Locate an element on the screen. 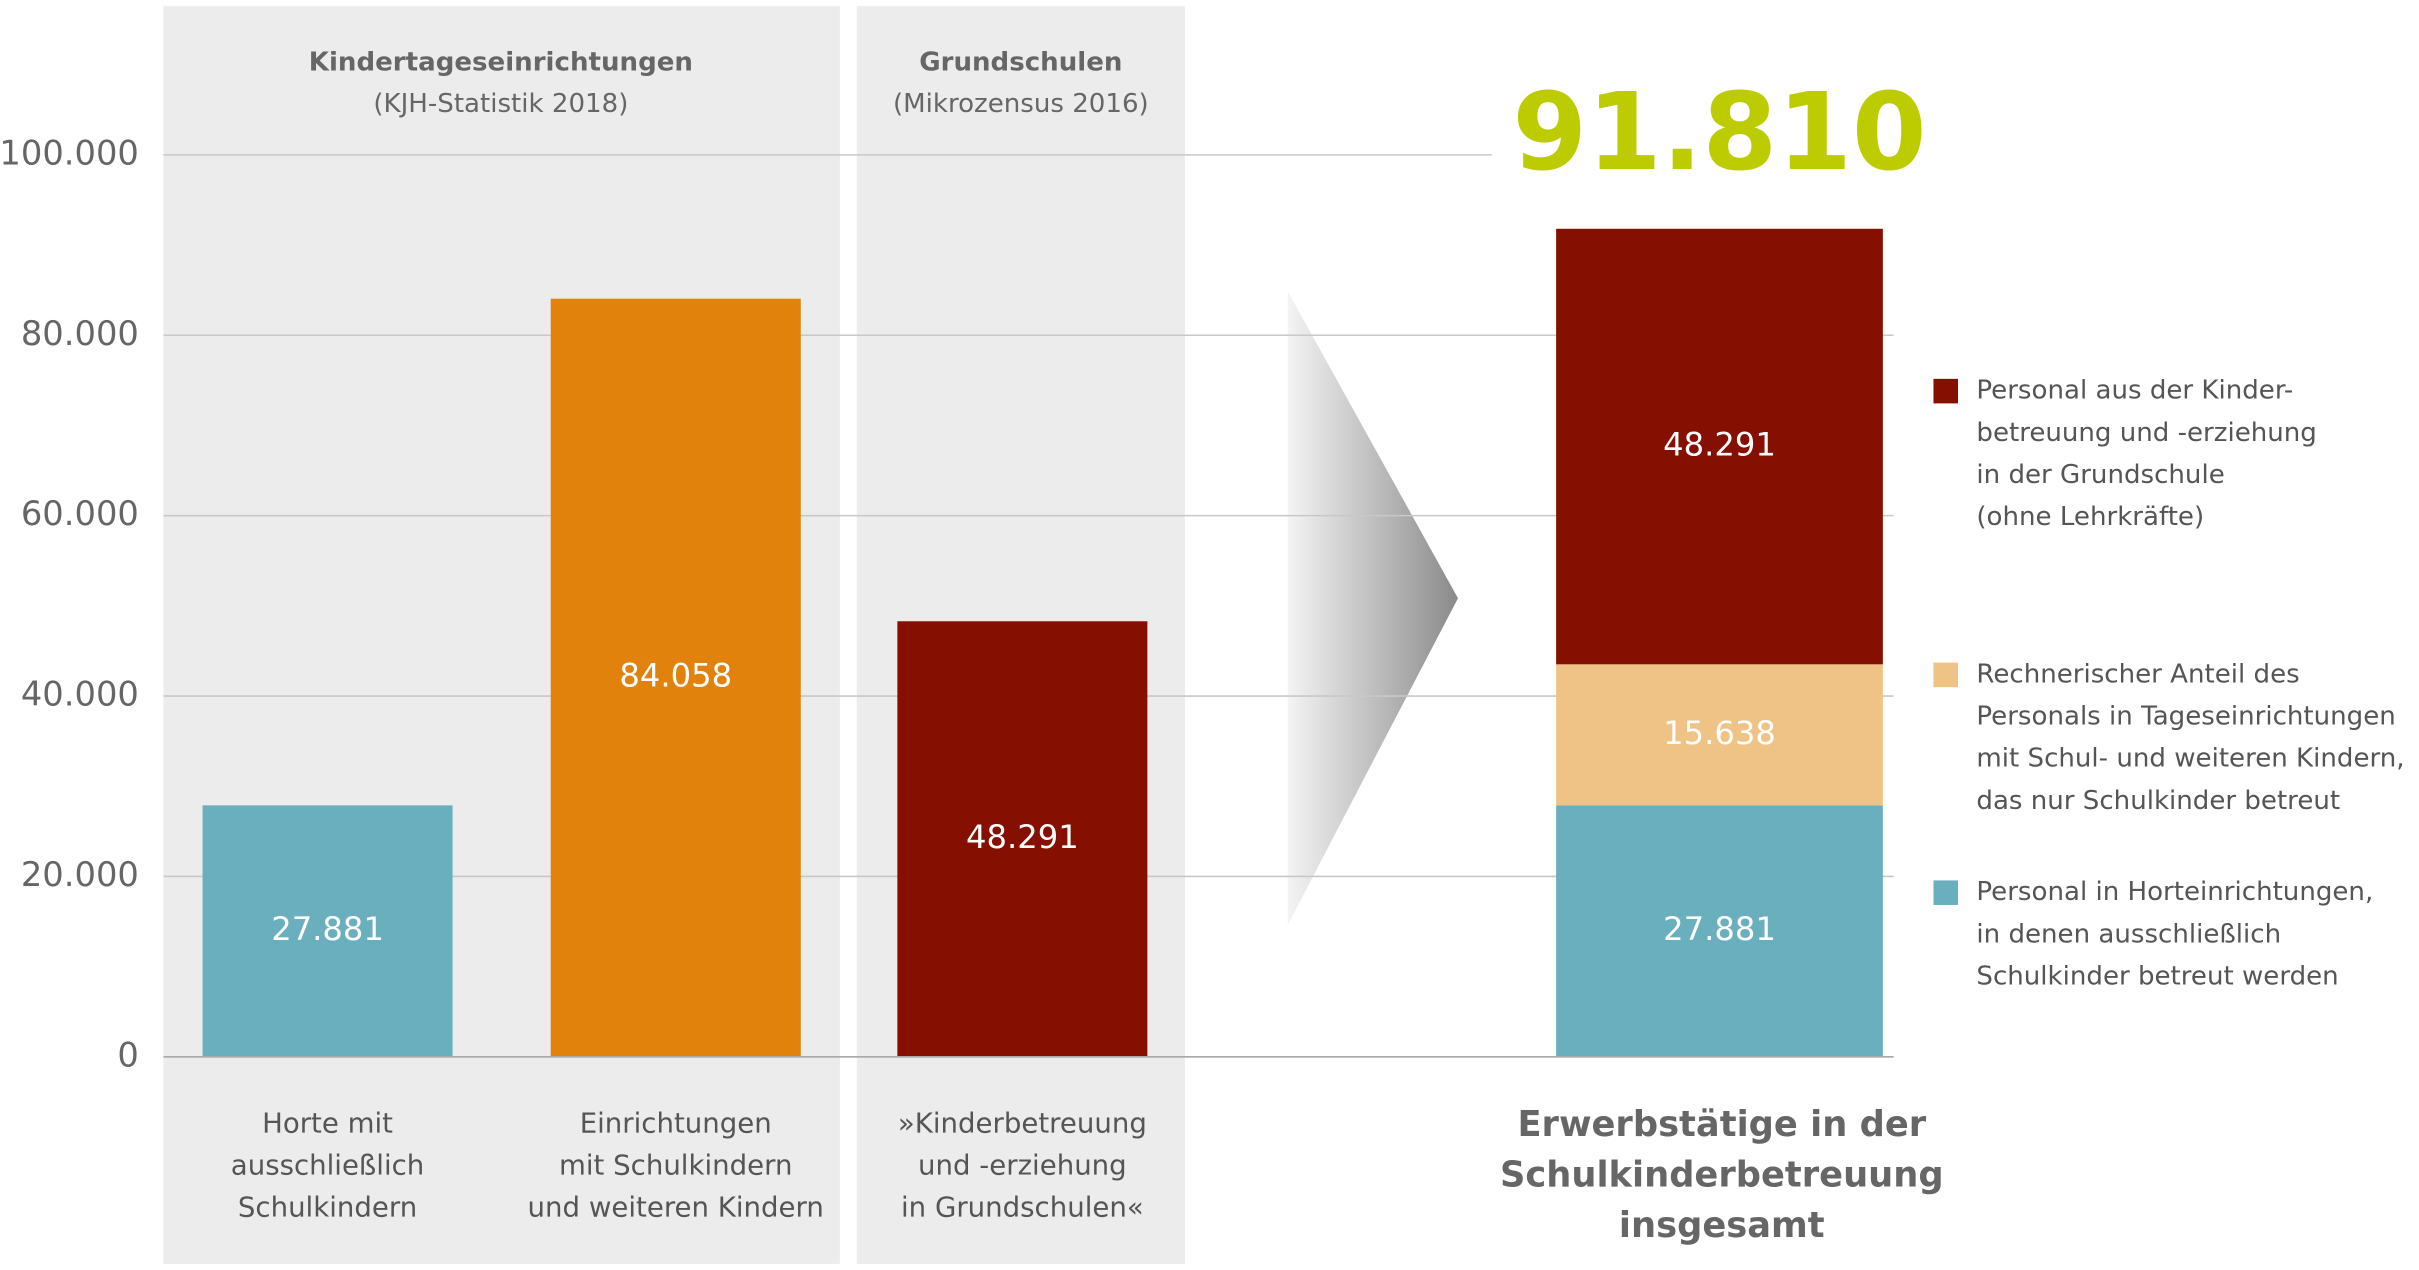 This screenshot has width=2419, height=1270. y-tick-label: 40.000 is located at coordinates (80, 694).